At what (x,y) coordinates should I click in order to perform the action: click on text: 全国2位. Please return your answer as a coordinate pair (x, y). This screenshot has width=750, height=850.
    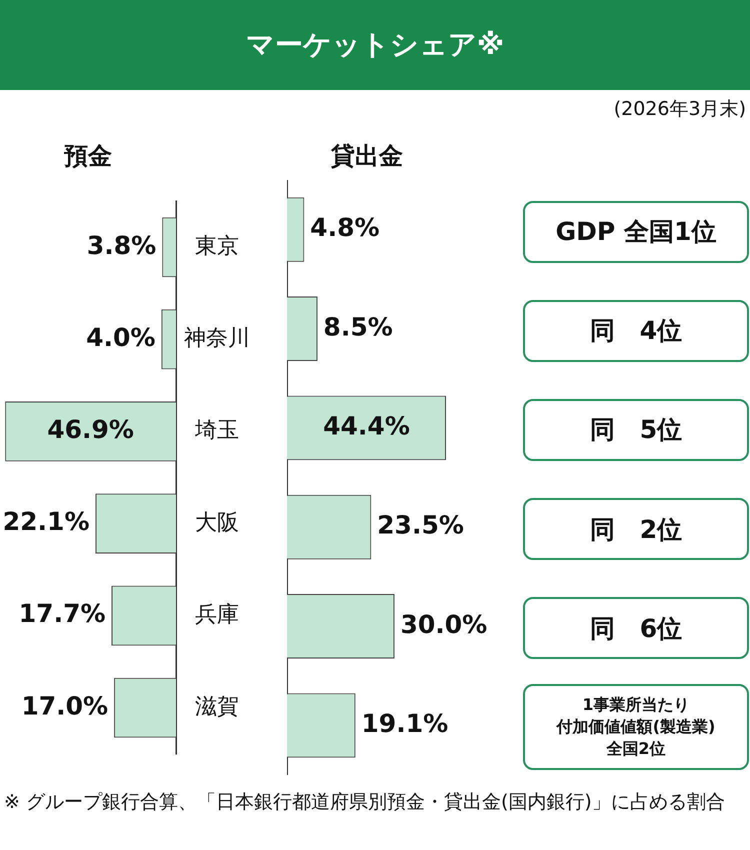
    Looking at the image, I should click on (636, 749).